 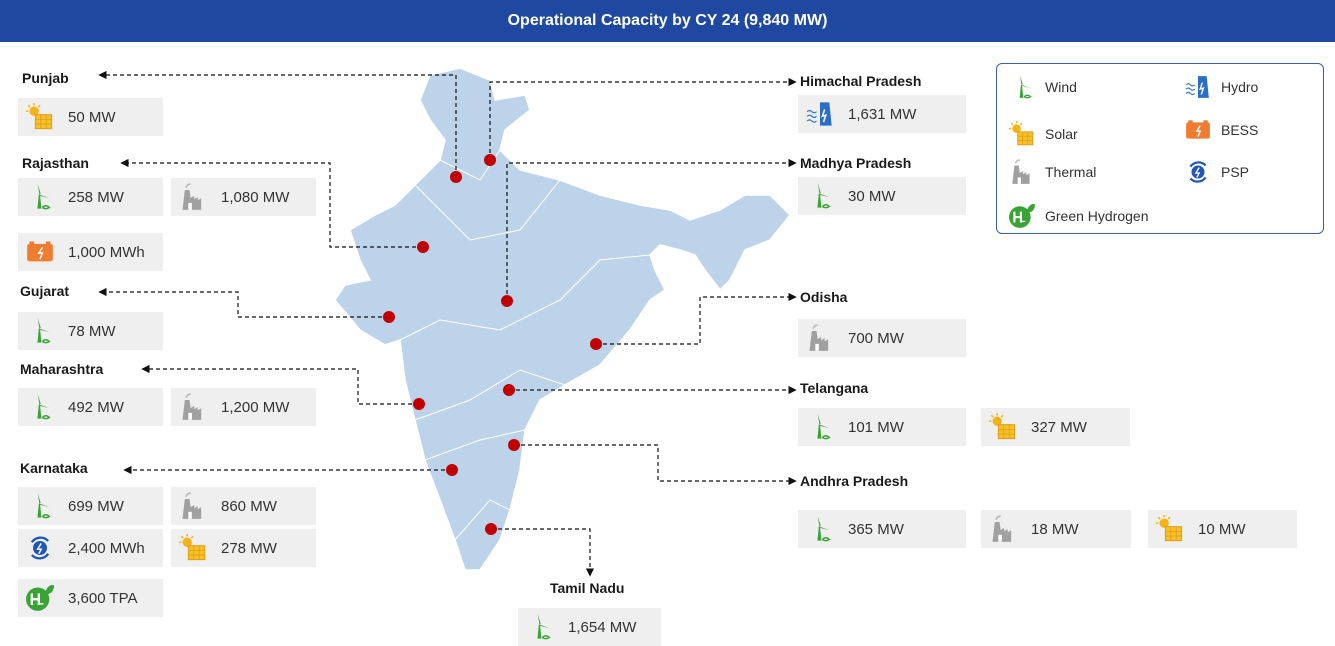 I want to click on value-text: 78 MW, so click(x=92, y=331).